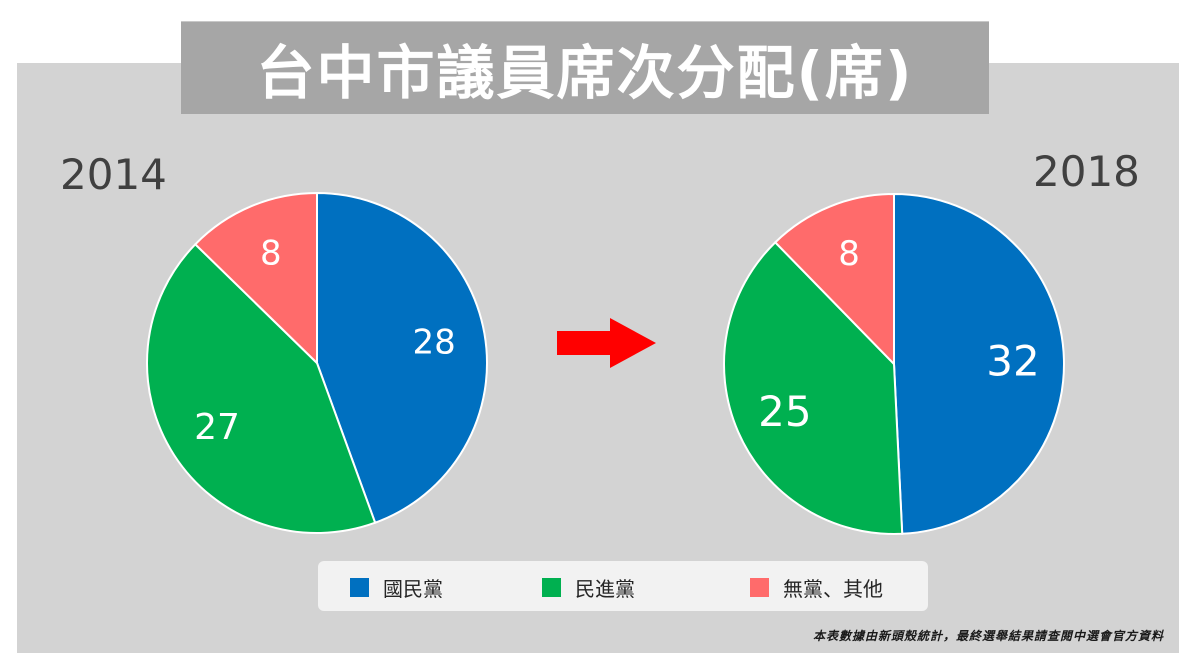 The image size is (1200, 671). I want to click on legend-item-other: 無黨、其他, so click(816, 587).